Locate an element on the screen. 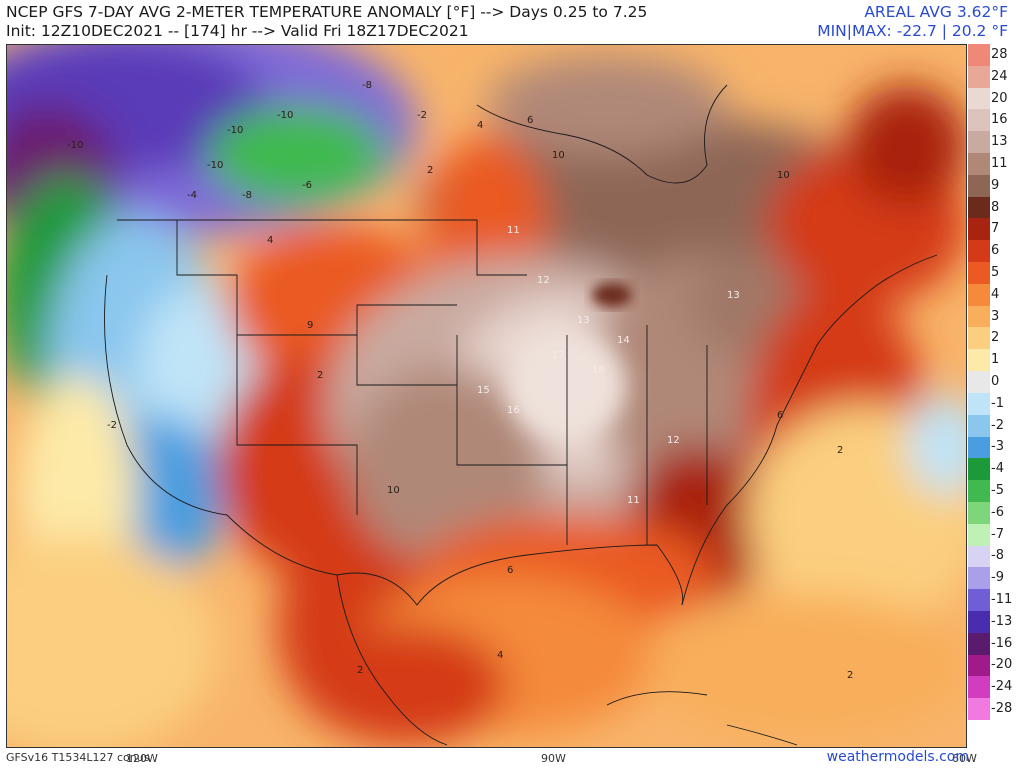 Image resolution: width=1024 pixels, height=768 pixels. anomaly-value-label: 14 is located at coordinates (623, 340).